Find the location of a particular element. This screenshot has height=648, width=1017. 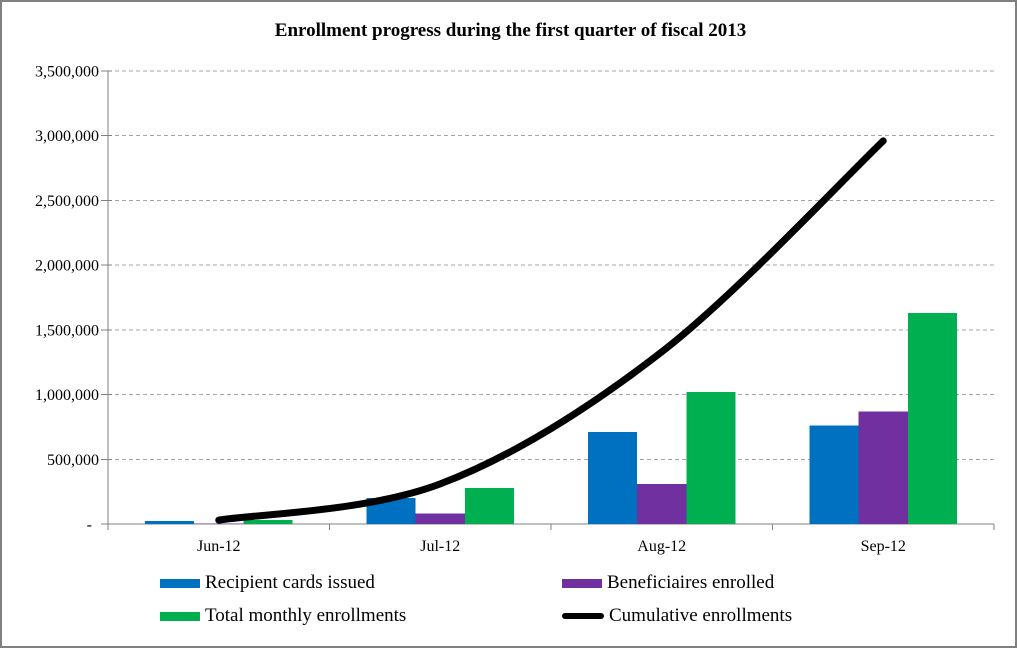

x-axis-label: Jun-12 is located at coordinates (219, 546).